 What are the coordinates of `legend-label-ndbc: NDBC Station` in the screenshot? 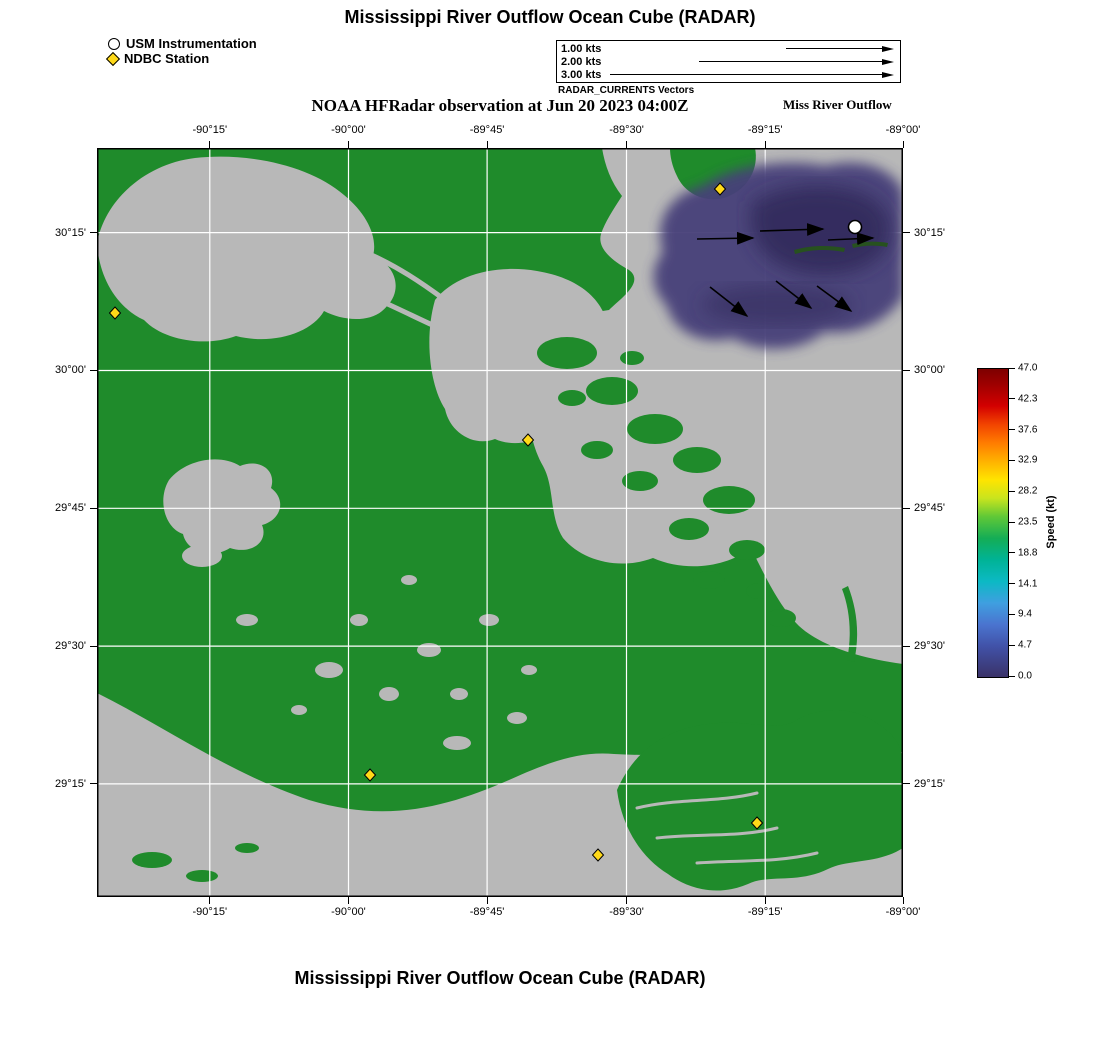 It's located at (167, 58).